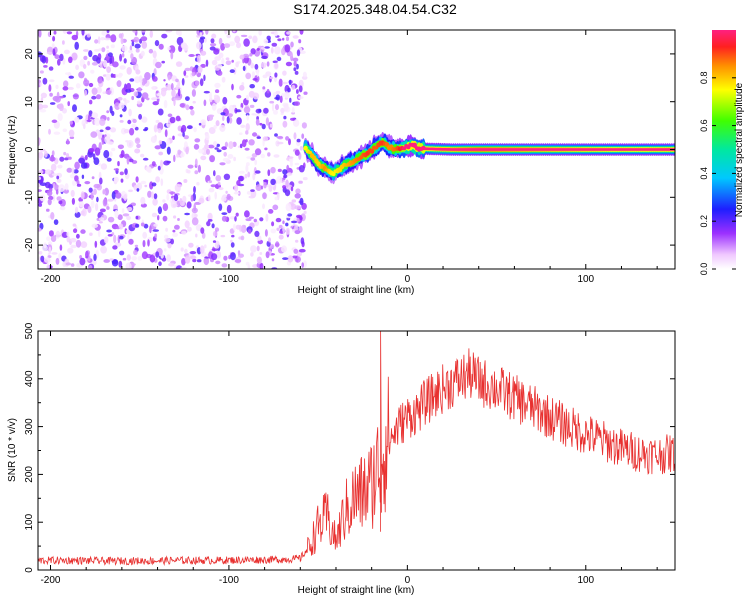  I want to click on chart-title: S174.2025.348.04.54.C32, so click(375, 9).